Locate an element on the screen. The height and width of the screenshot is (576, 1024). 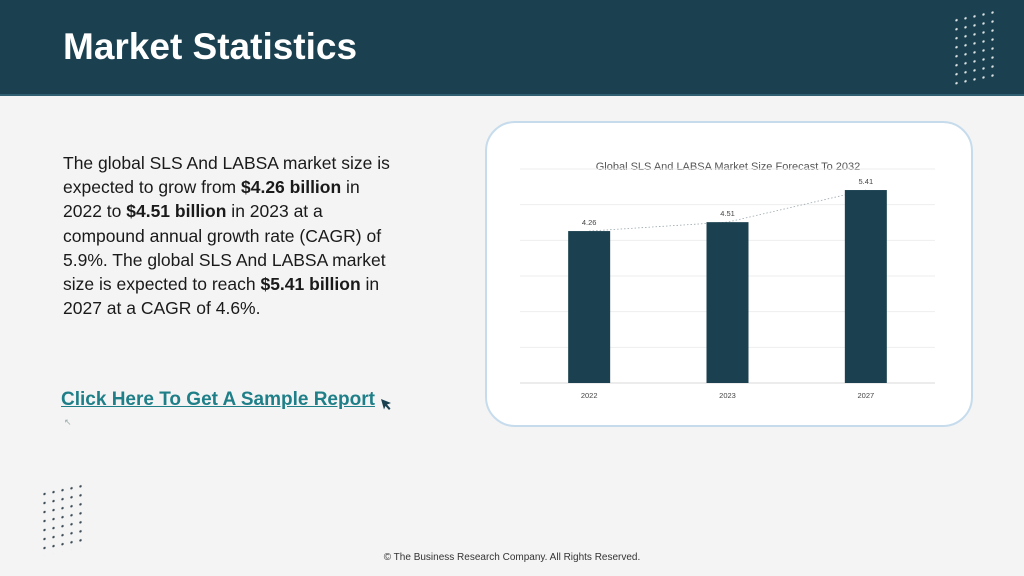
bar-2027 is located at coordinates (865, 286).